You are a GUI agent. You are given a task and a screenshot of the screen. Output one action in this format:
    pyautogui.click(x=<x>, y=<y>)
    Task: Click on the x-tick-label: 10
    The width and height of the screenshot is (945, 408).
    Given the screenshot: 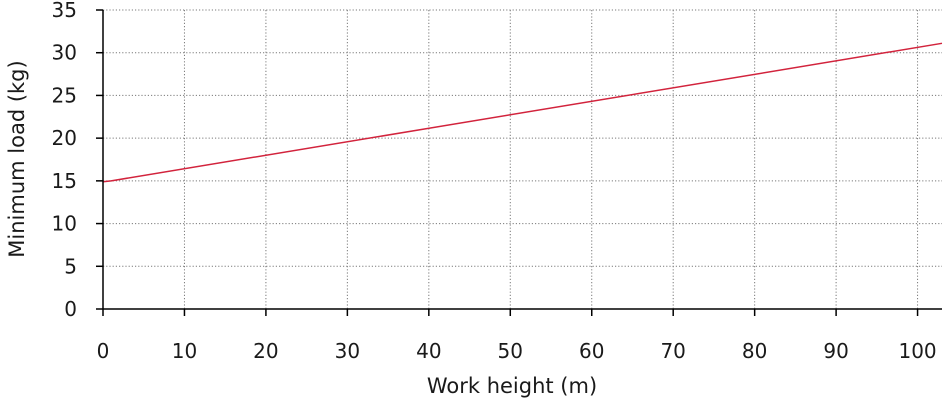 What is the action you would take?
    pyautogui.click(x=184, y=351)
    